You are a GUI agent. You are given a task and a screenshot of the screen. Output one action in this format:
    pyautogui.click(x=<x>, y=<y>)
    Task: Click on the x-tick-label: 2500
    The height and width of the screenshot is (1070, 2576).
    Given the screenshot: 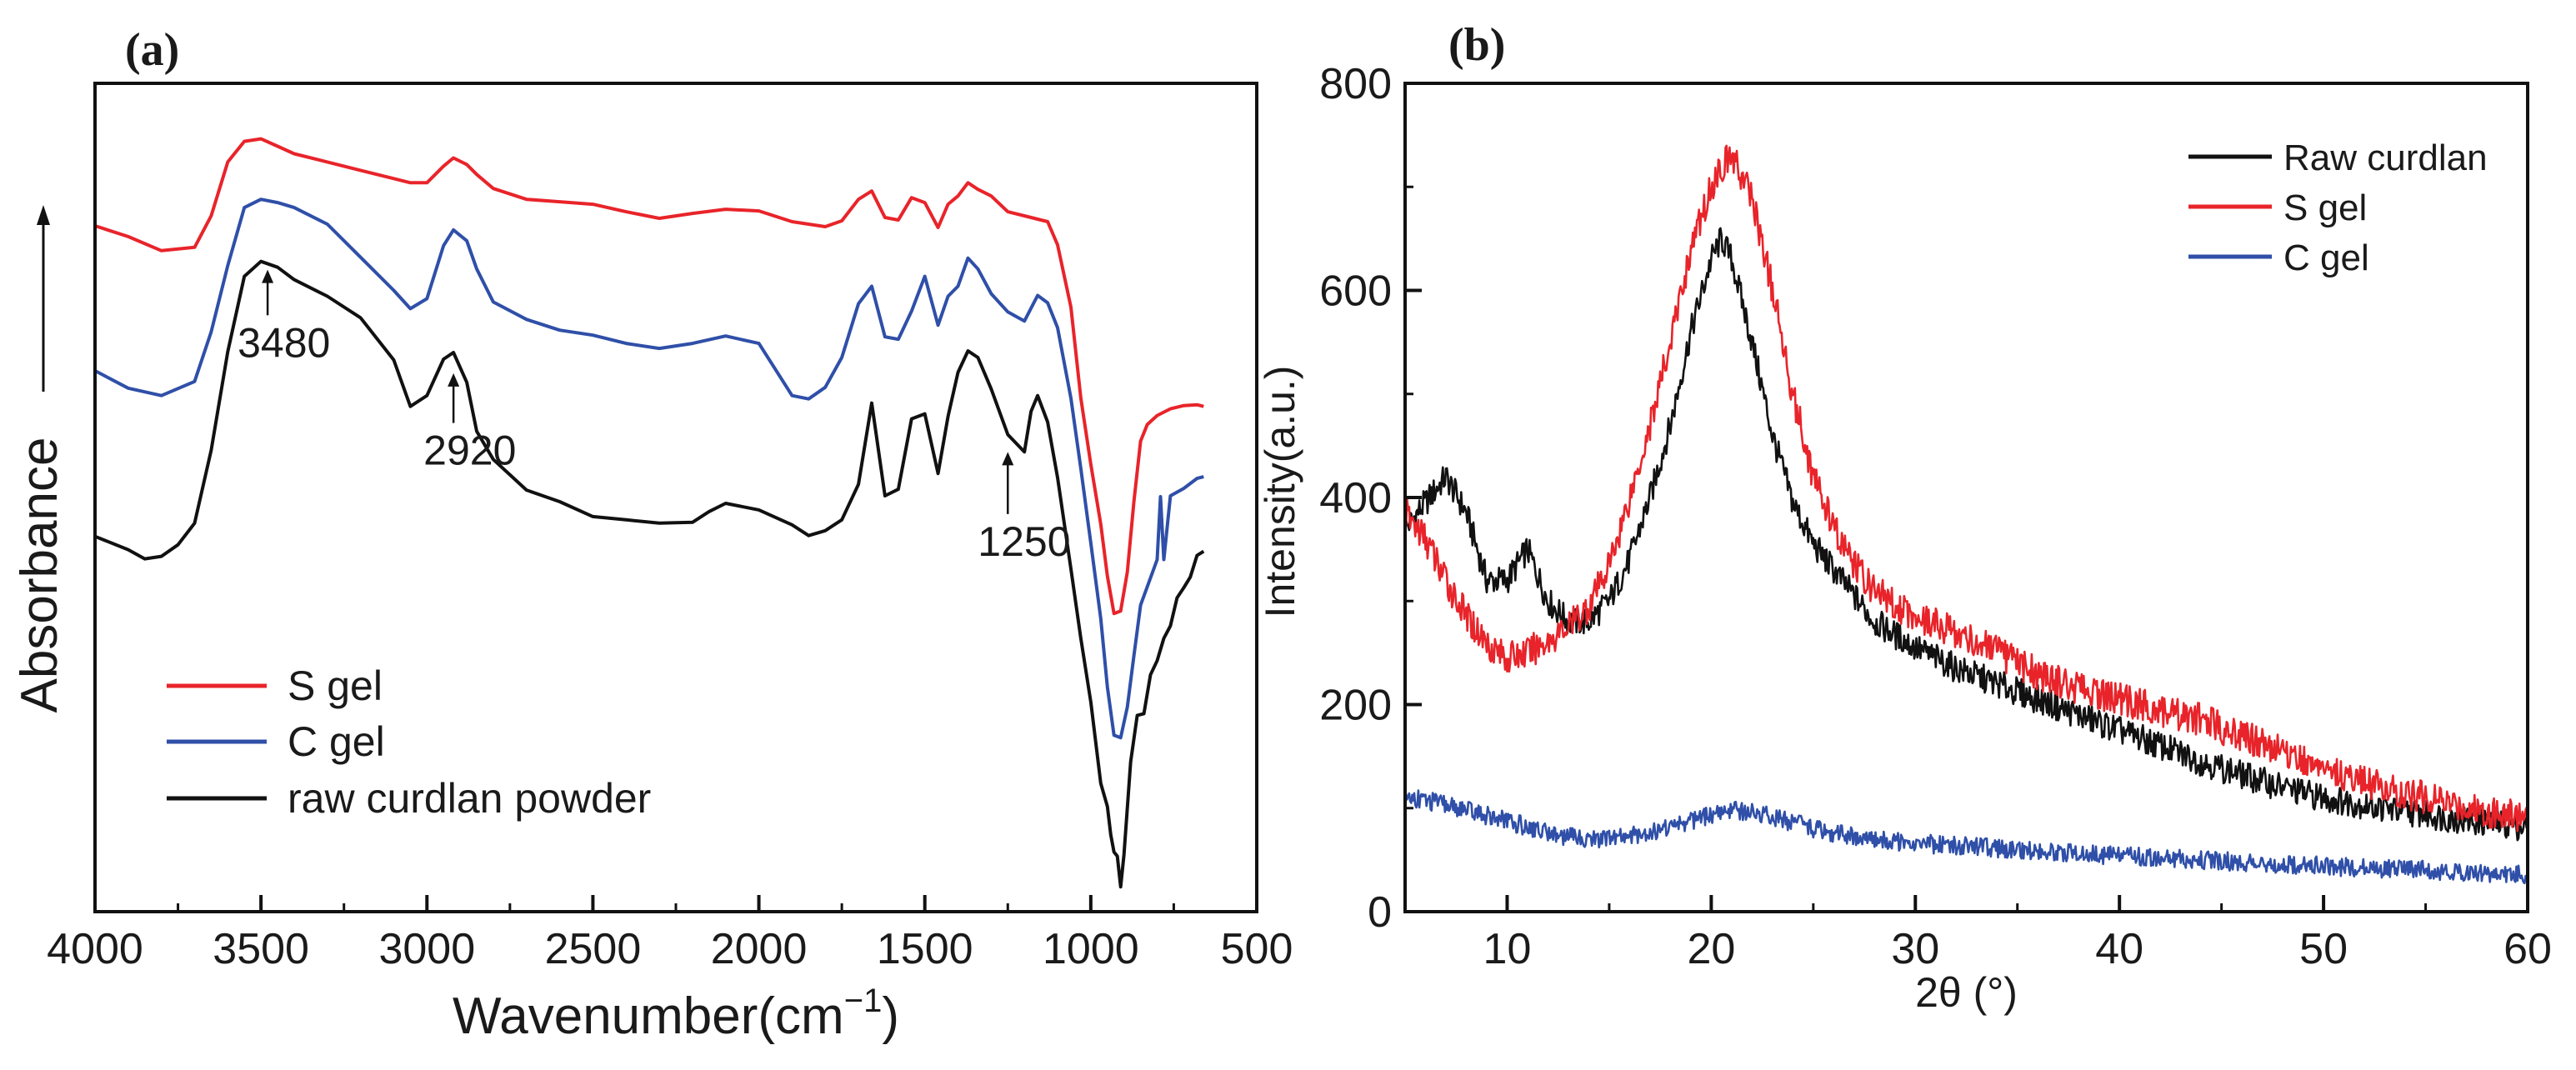 What is the action you would take?
    pyautogui.click(x=594, y=949)
    